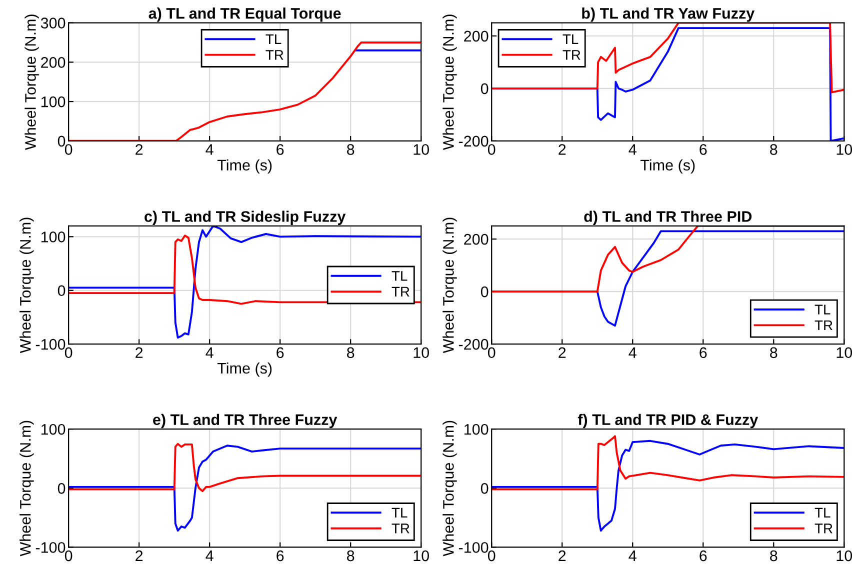 The width and height of the screenshot is (857, 570). What do you see at coordinates (245, 421) in the screenshot?
I see `chart-title: e) TL and TR Three Fuzzy` at bounding box center [245, 421].